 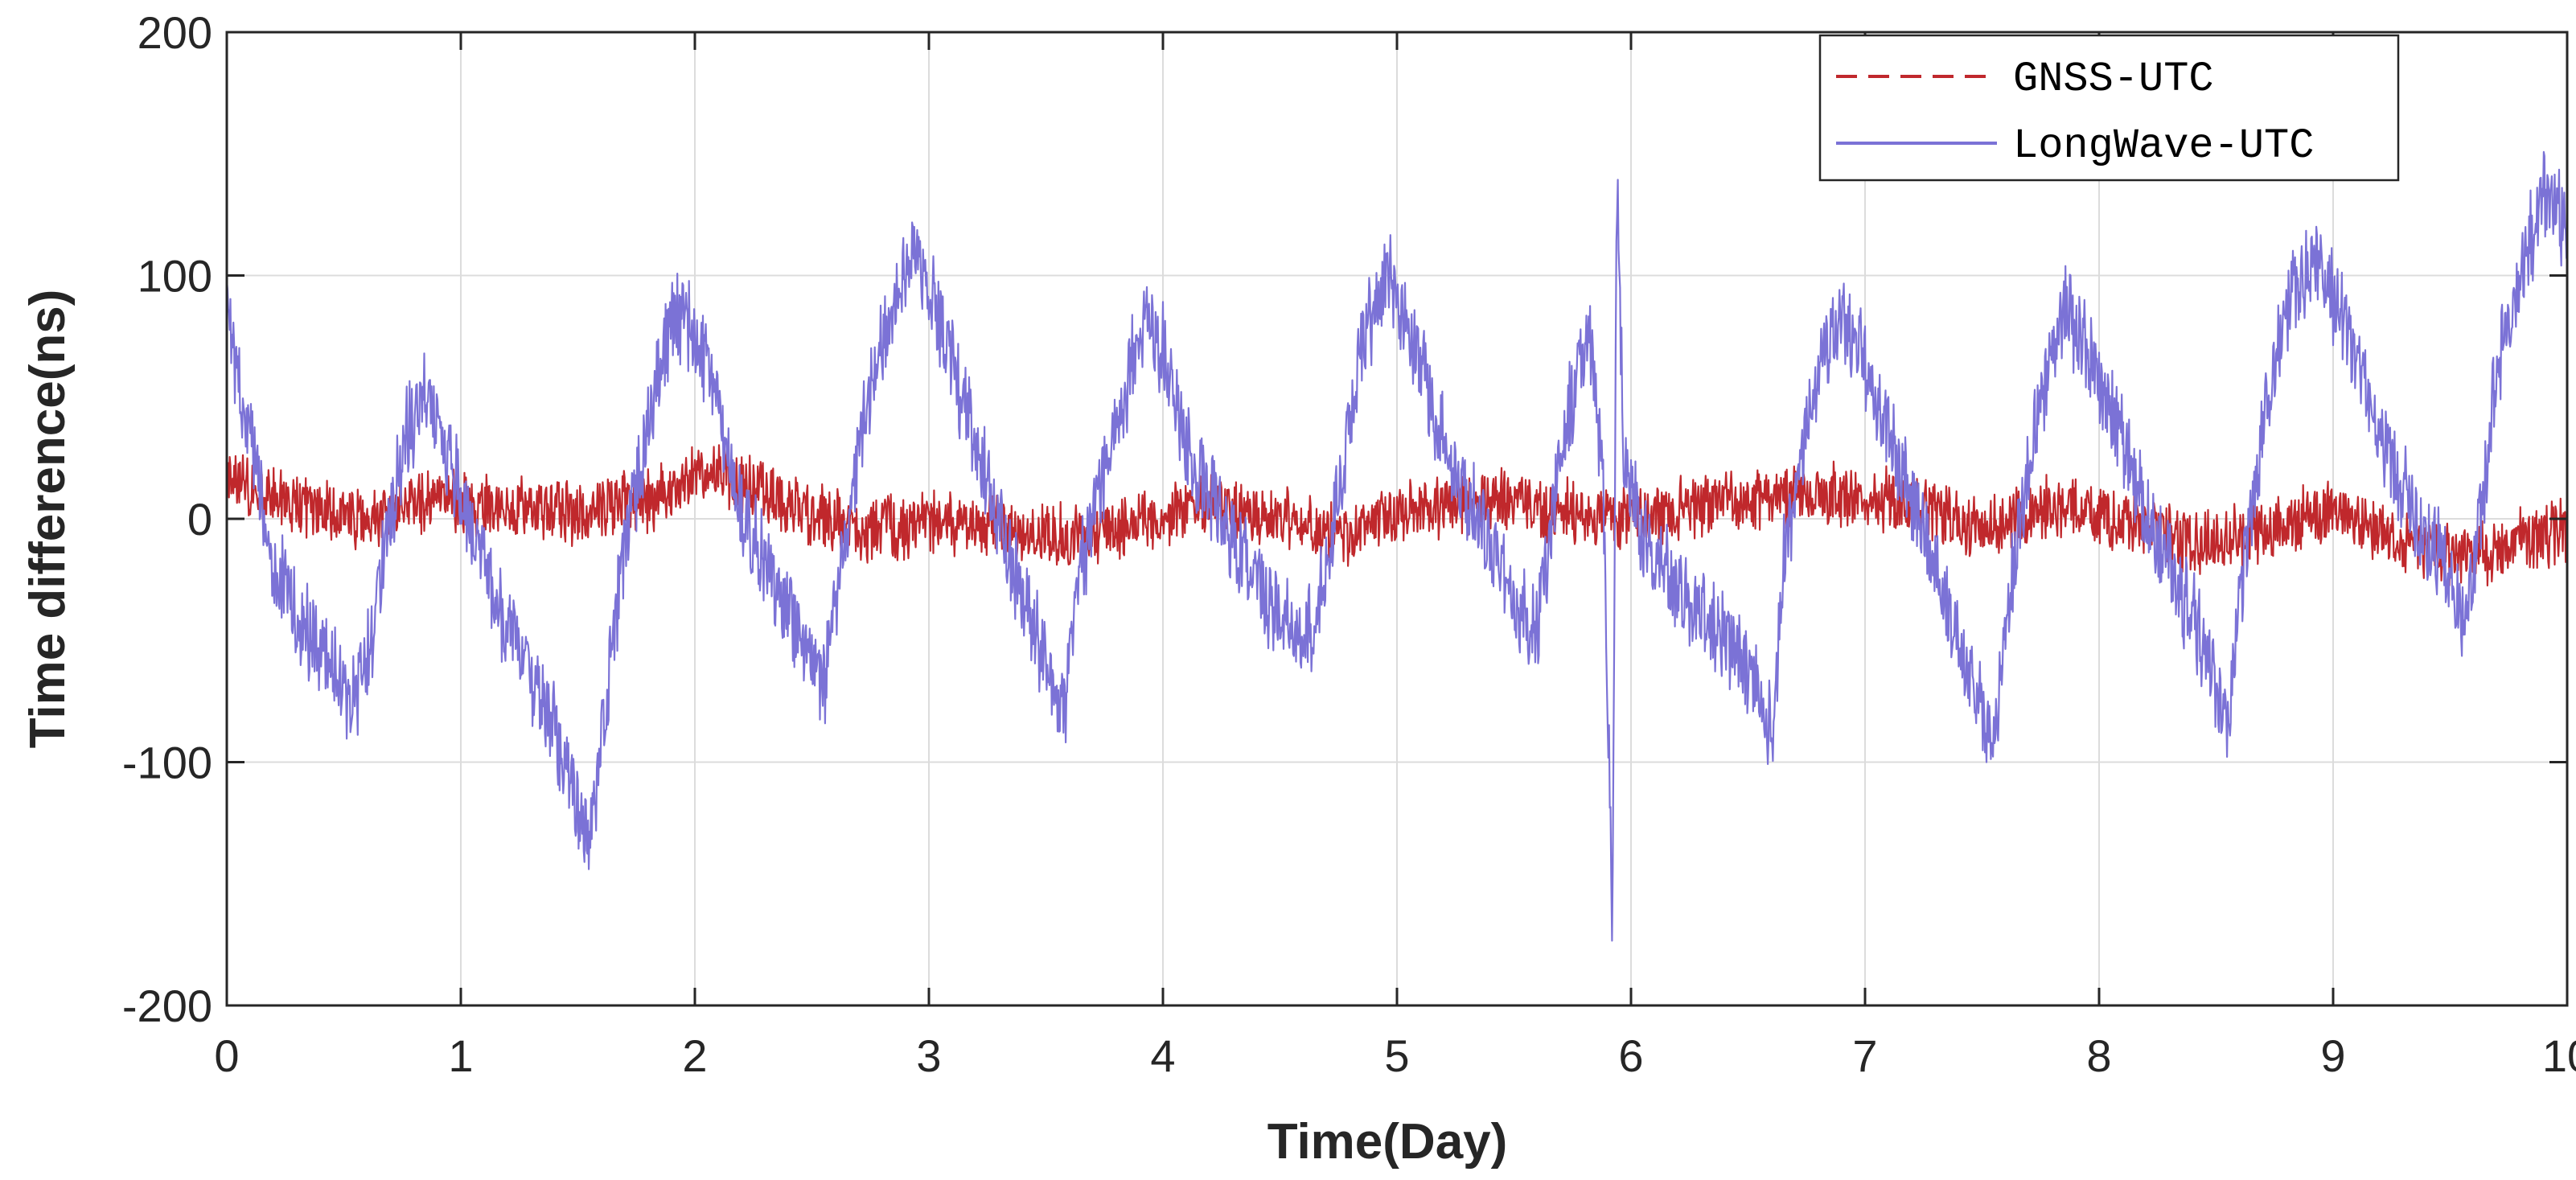 I want to click on x-tick-label: 10, so click(x=2559, y=1056).